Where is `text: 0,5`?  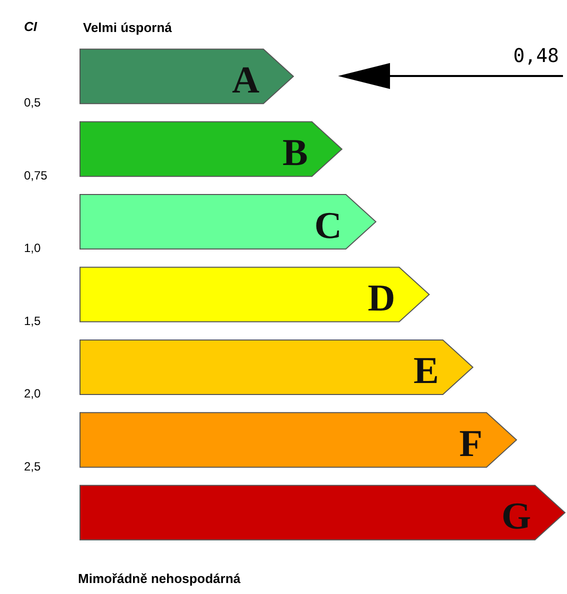 text: 0,5 is located at coordinates (33, 103).